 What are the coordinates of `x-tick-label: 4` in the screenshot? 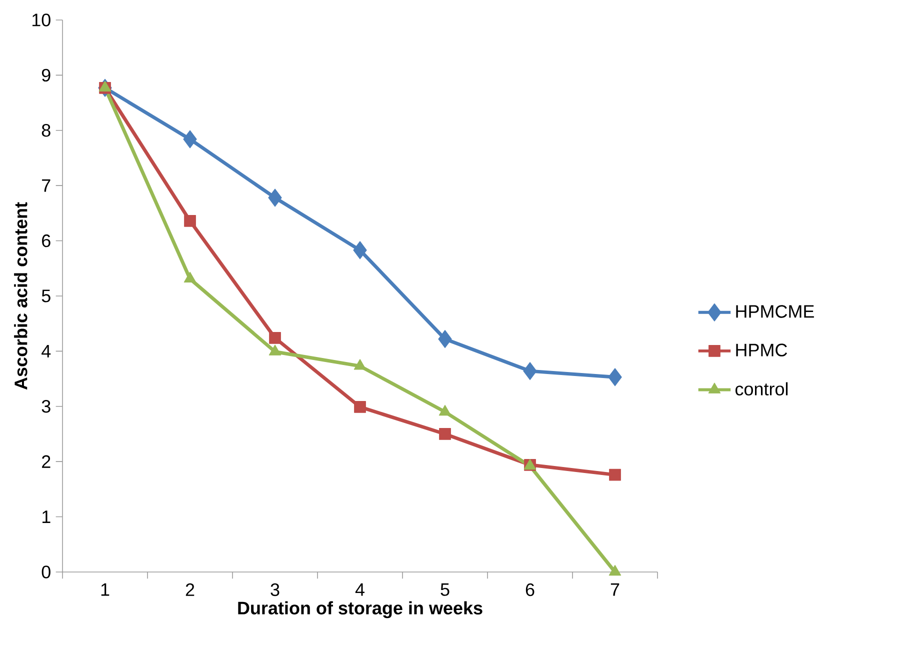 It's located at (359, 589).